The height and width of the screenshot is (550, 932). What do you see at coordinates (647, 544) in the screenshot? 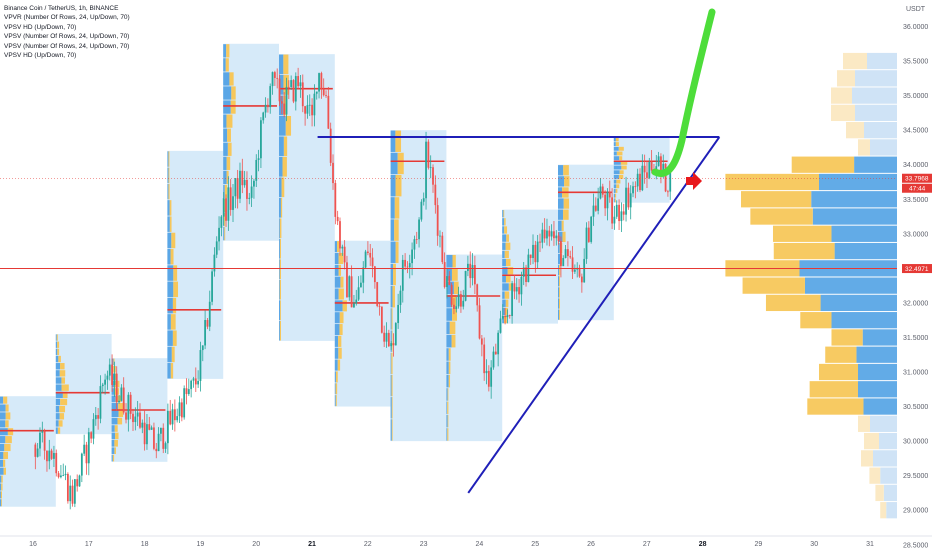
I see `time-tick-label: 27` at bounding box center [647, 544].